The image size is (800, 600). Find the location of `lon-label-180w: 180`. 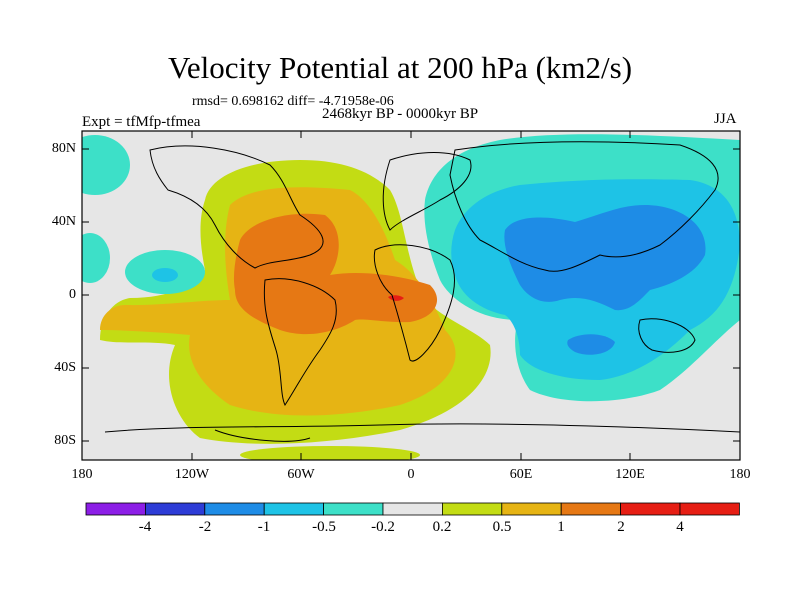

lon-label-180w: 180 is located at coordinates (82, 474).